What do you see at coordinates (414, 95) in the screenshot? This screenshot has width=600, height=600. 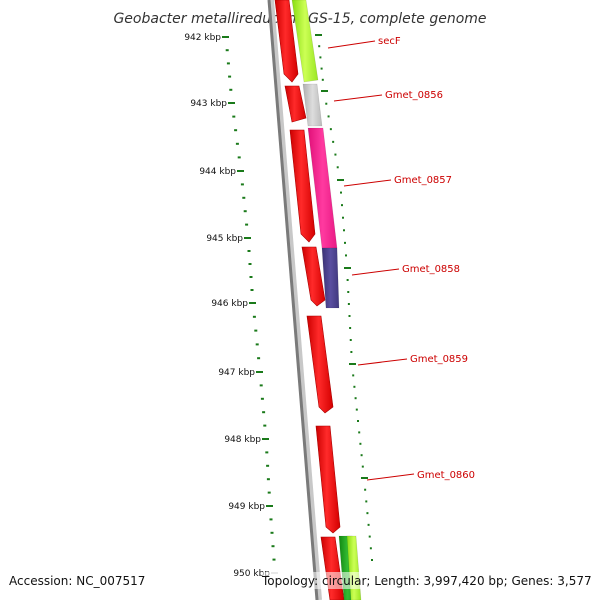 I see `gene-label-text: Gmet_0856` at bounding box center [414, 95].